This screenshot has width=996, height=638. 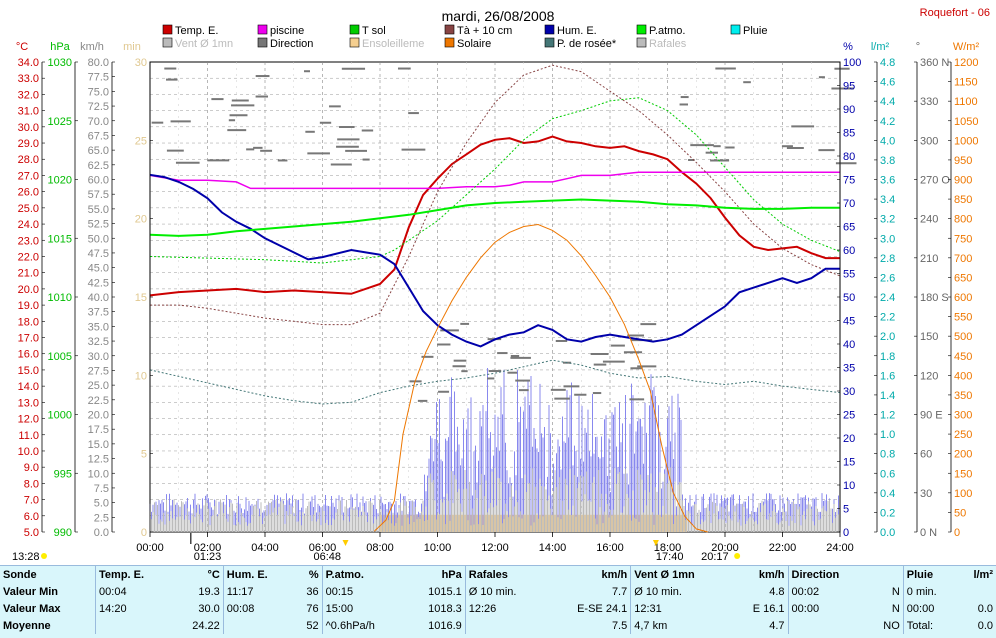 What do you see at coordinates (828, 591) in the screenshot?
I see `stats-cell: 00:02` at bounding box center [828, 591].